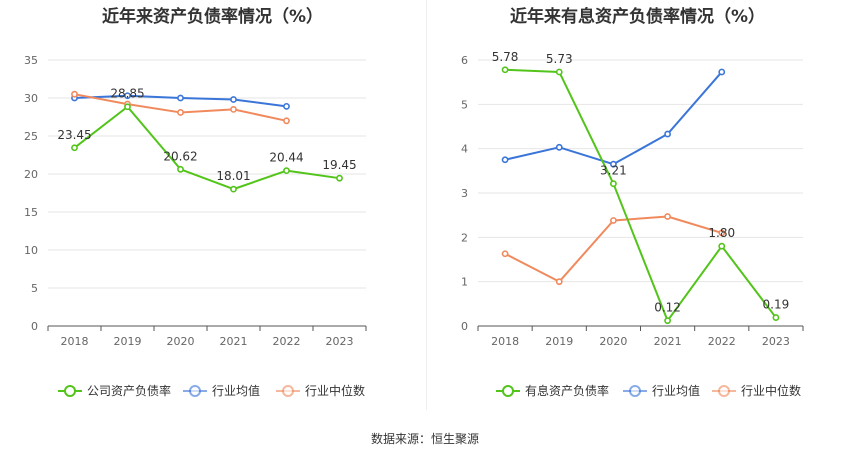  I want to click on chart-title-left: 近年来资产负债率情况（%）, so click(212, 17).